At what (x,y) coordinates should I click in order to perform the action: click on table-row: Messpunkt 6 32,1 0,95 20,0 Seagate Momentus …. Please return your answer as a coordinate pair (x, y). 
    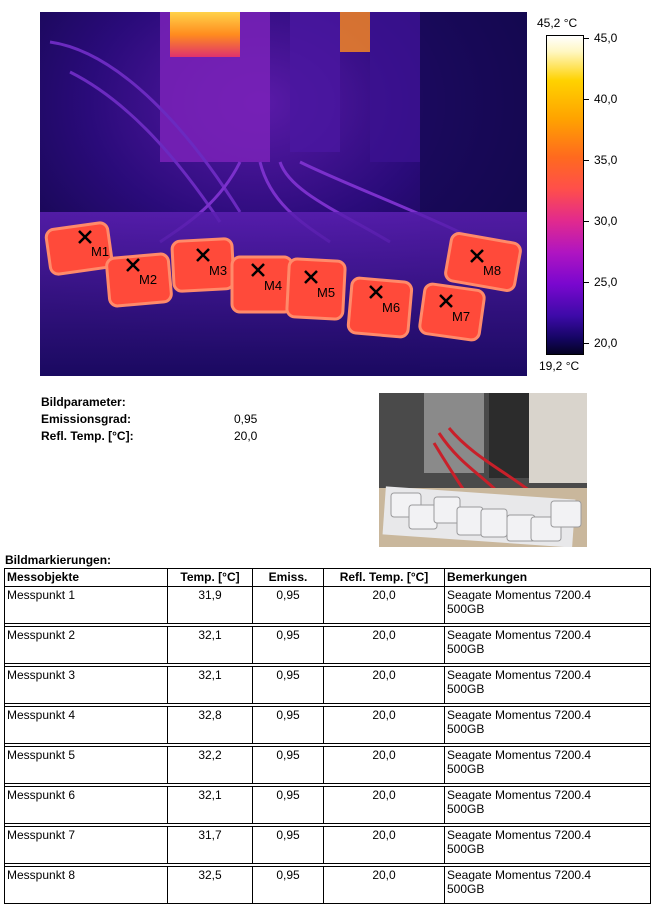
    Looking at the image, I should click on (327, 805).